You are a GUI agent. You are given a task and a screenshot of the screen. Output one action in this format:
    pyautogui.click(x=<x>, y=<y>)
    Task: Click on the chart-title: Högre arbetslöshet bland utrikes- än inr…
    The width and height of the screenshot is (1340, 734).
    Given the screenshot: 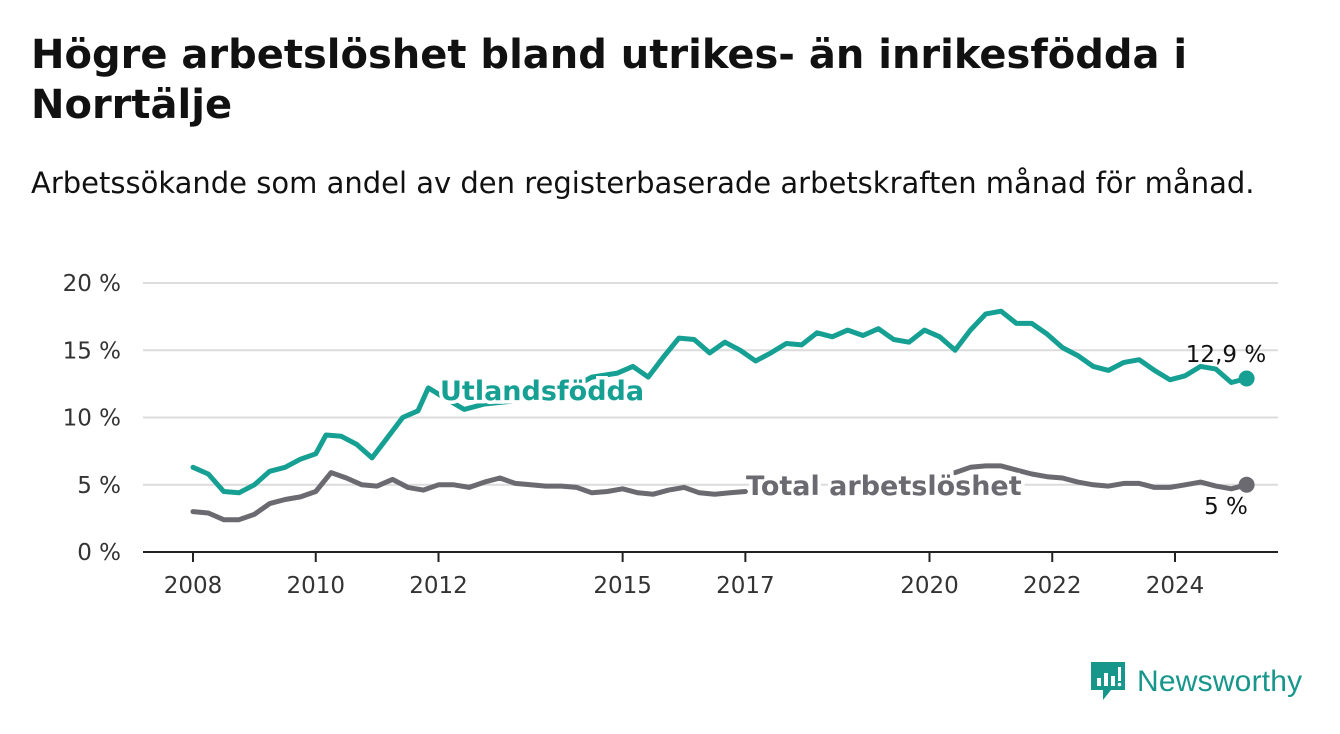 What is the action you would take?
    pyautogui.click(x=609, y=80)
    